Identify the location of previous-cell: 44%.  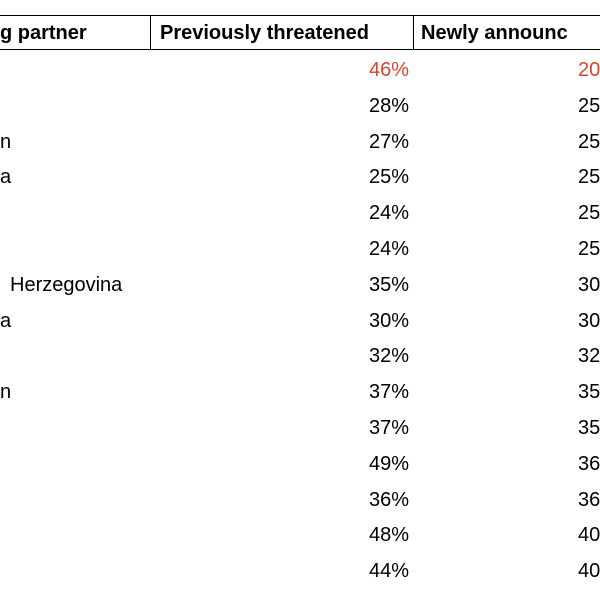
(388, 571).